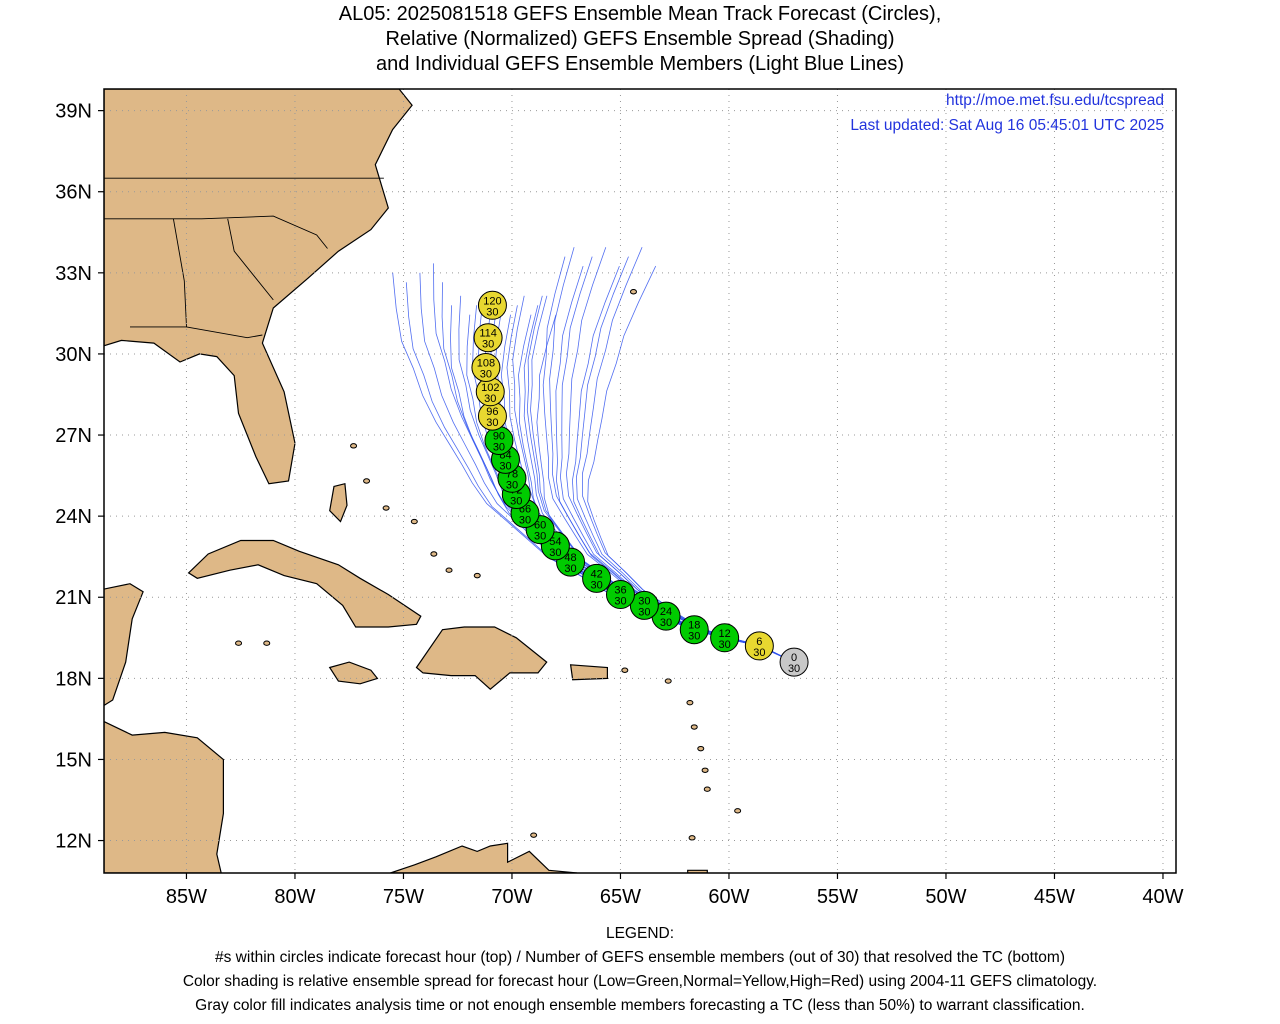 The width and height of the screenshot is (1280, 1024). What do you see at coordinates (73, 112) in the screenshot?
I see `y-tick-label: 39N` at bounding box center [73, 112].